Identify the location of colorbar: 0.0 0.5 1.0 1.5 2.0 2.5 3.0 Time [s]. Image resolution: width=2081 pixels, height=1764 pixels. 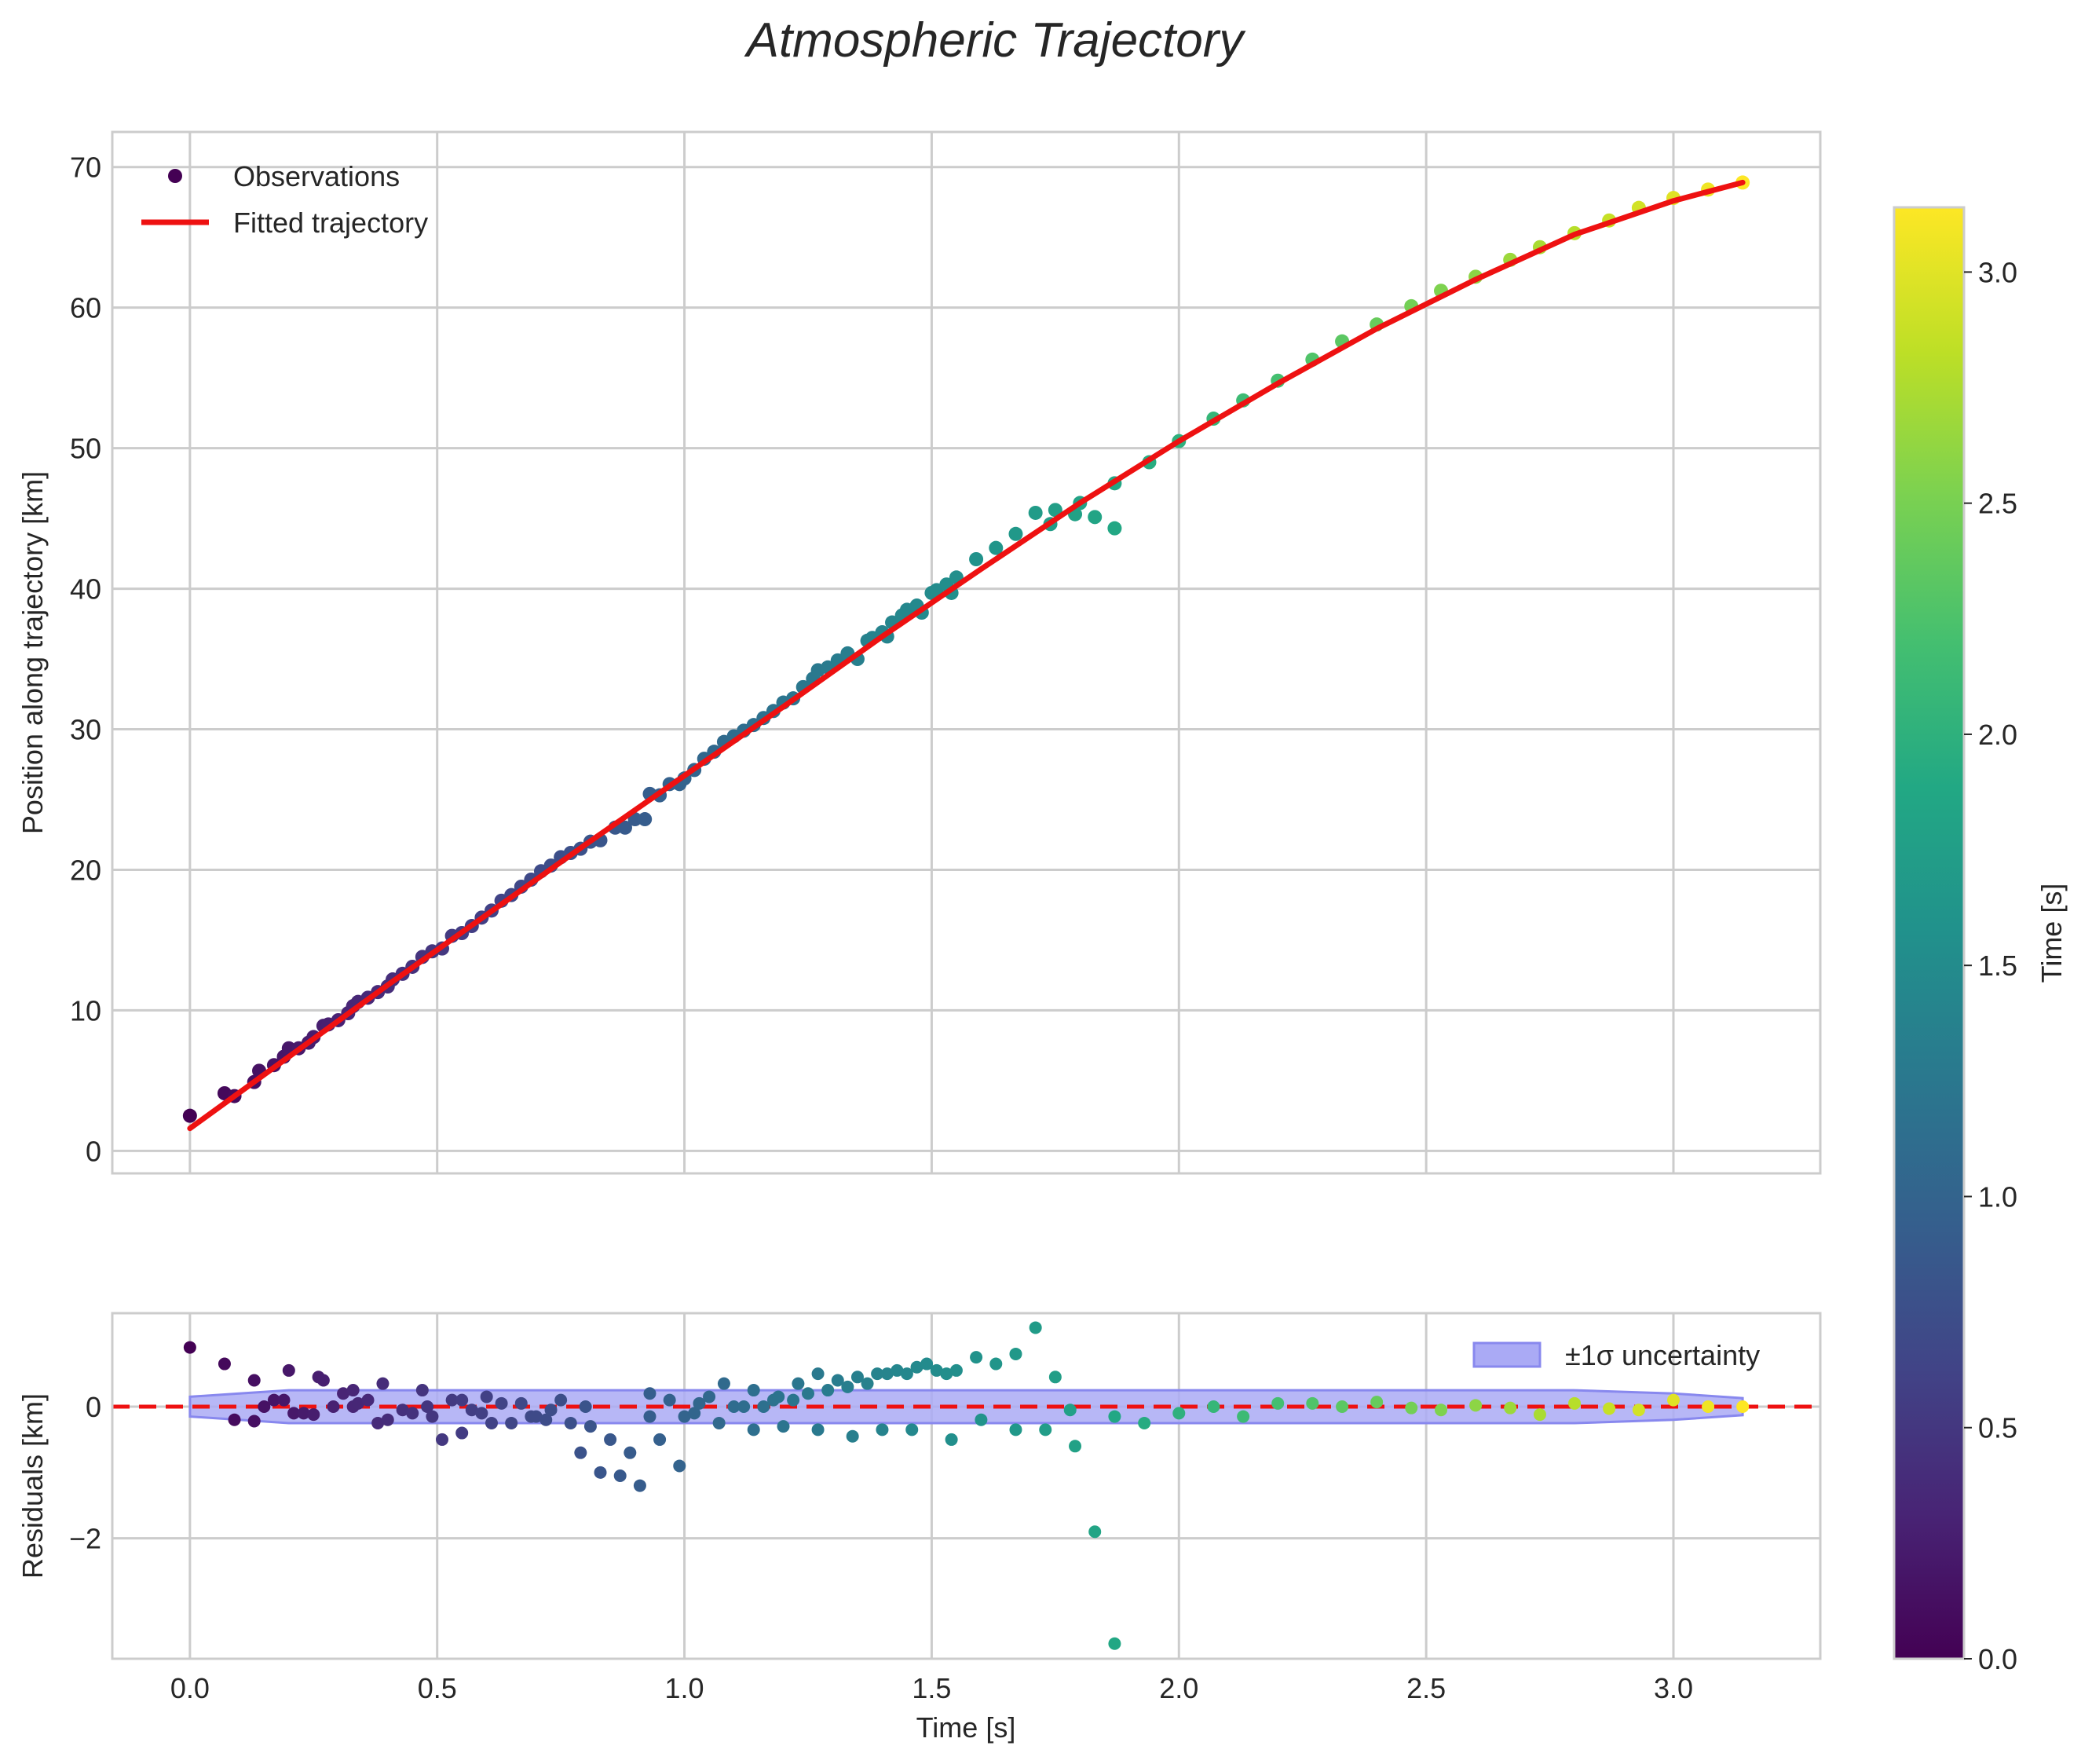
(1980, 941).